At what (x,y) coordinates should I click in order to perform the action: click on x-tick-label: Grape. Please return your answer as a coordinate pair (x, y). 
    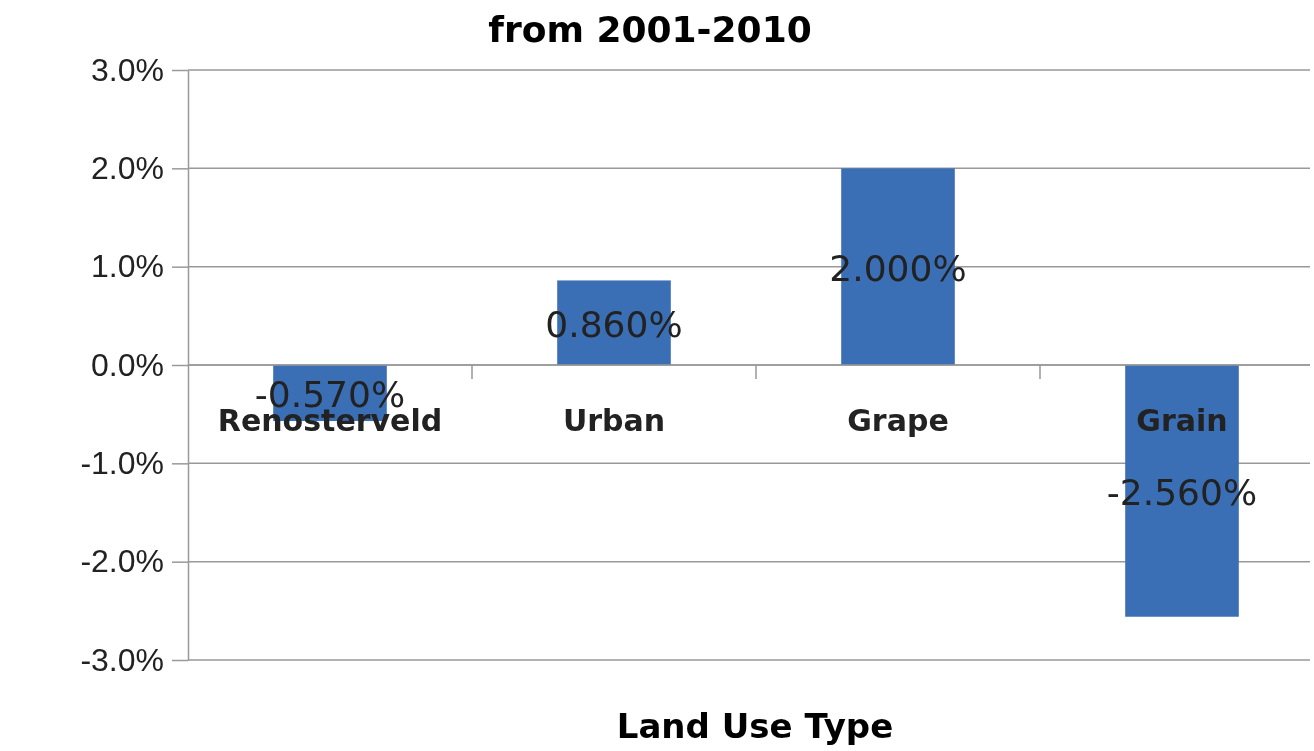
    Looking at the image, I should click on (898, 420).